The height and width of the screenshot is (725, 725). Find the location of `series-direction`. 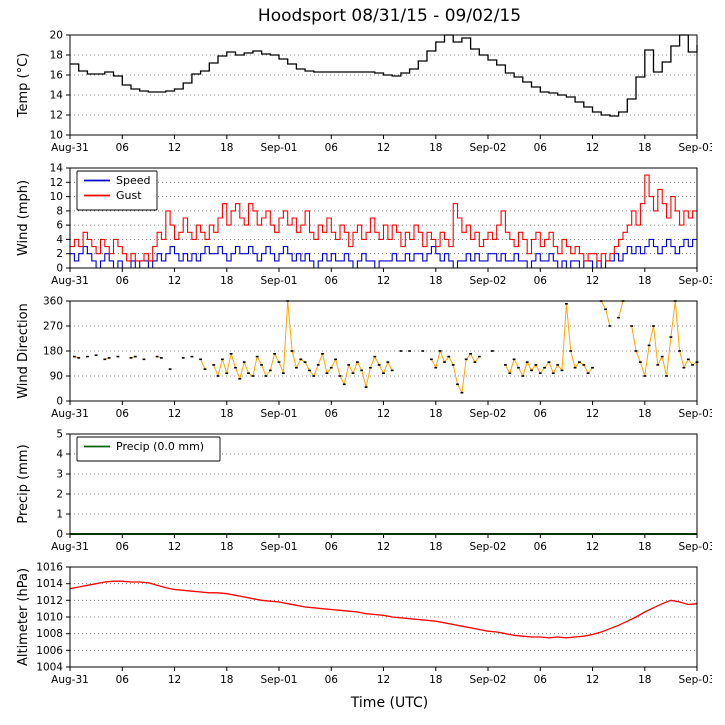

series-direction is located at coordinates (386, 347).